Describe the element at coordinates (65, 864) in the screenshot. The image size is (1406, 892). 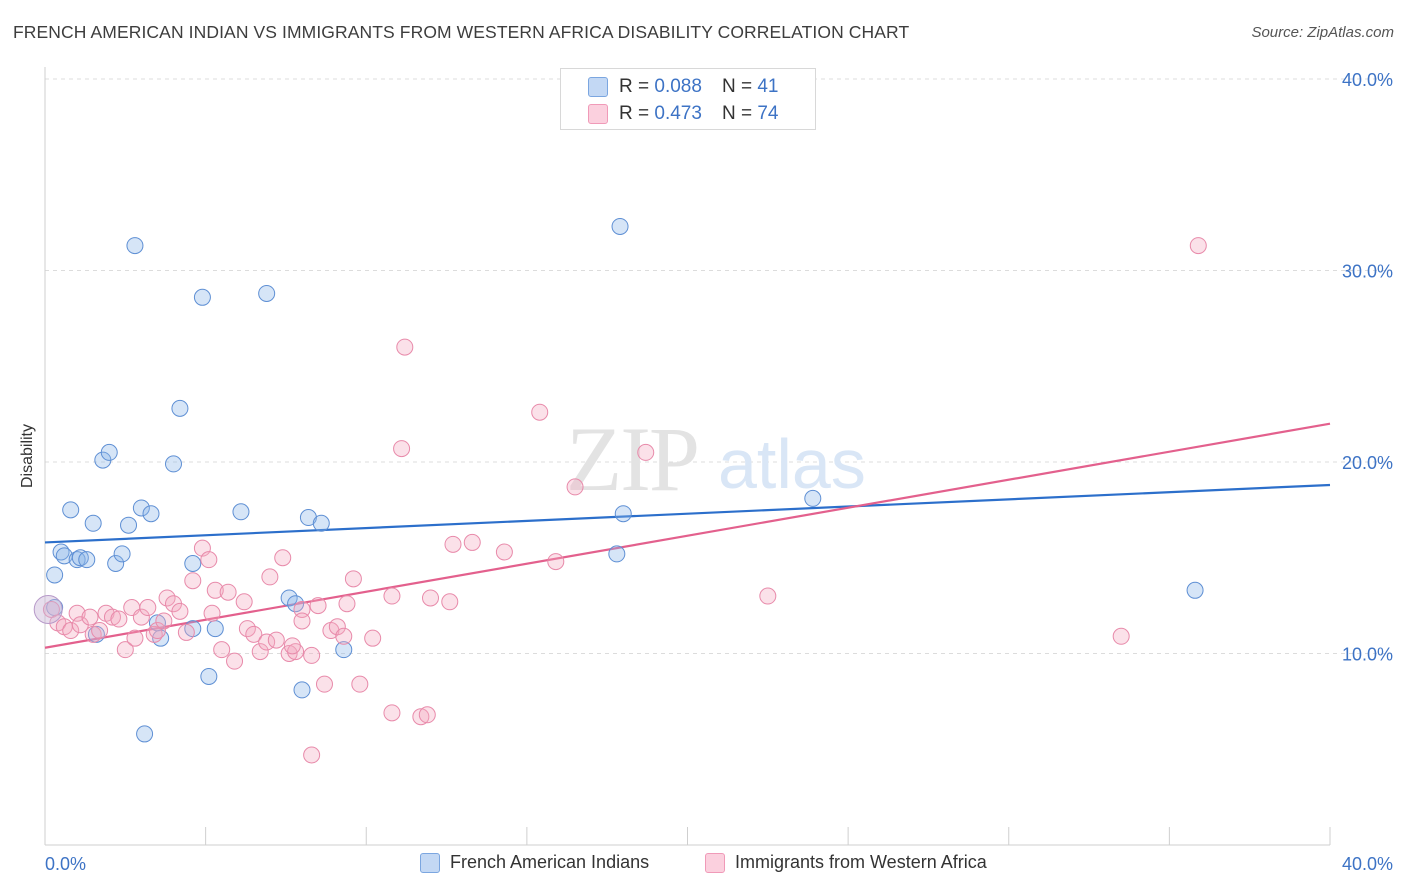
I see `x-tick-label: 0.0%` at that location.